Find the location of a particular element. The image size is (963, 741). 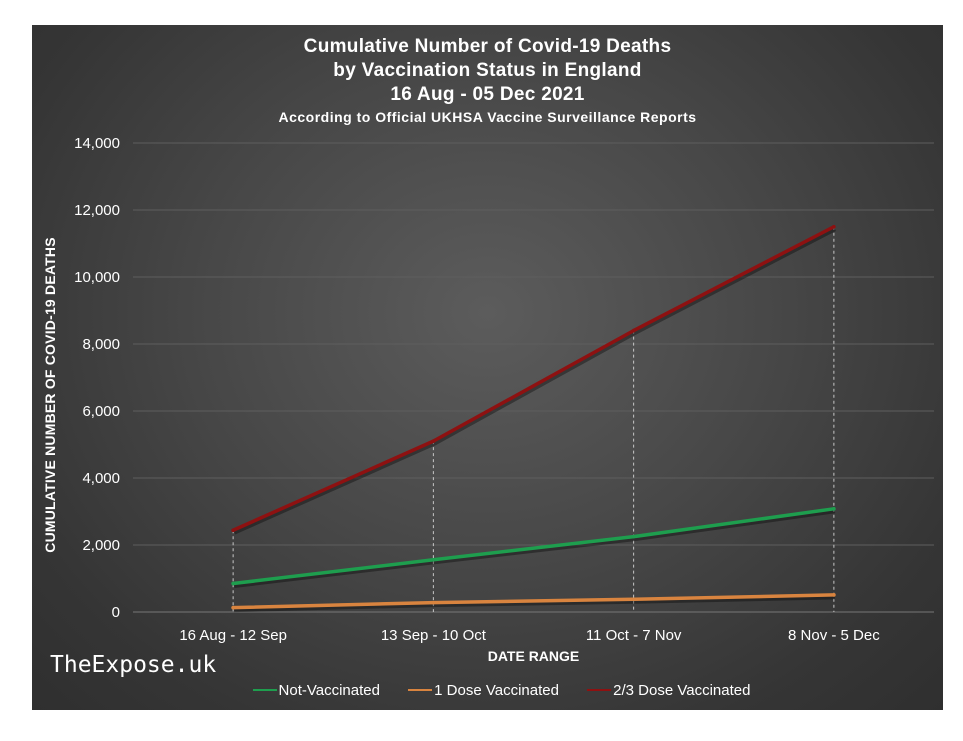

y-tick-label: 12,000 is located at coordinates (97, 210).